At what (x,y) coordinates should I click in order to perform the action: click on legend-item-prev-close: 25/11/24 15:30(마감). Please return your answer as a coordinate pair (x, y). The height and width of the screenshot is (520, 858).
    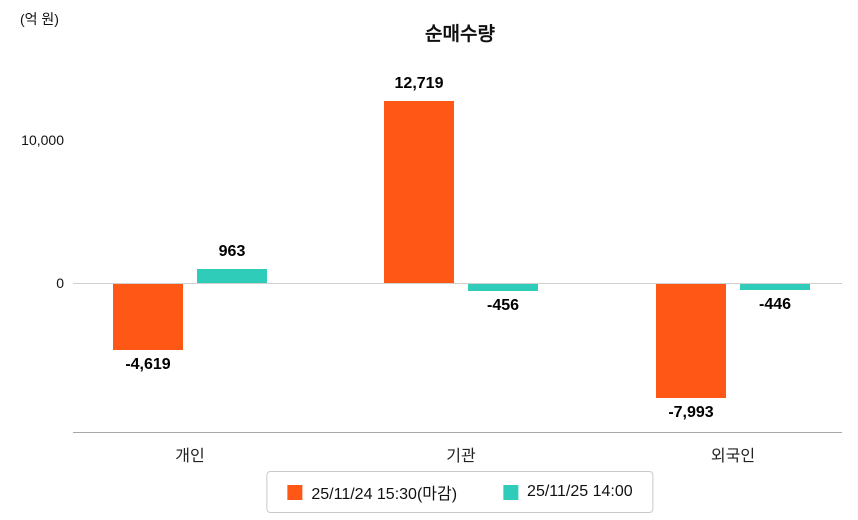
    Looking at the image, I should click on (372, 492).